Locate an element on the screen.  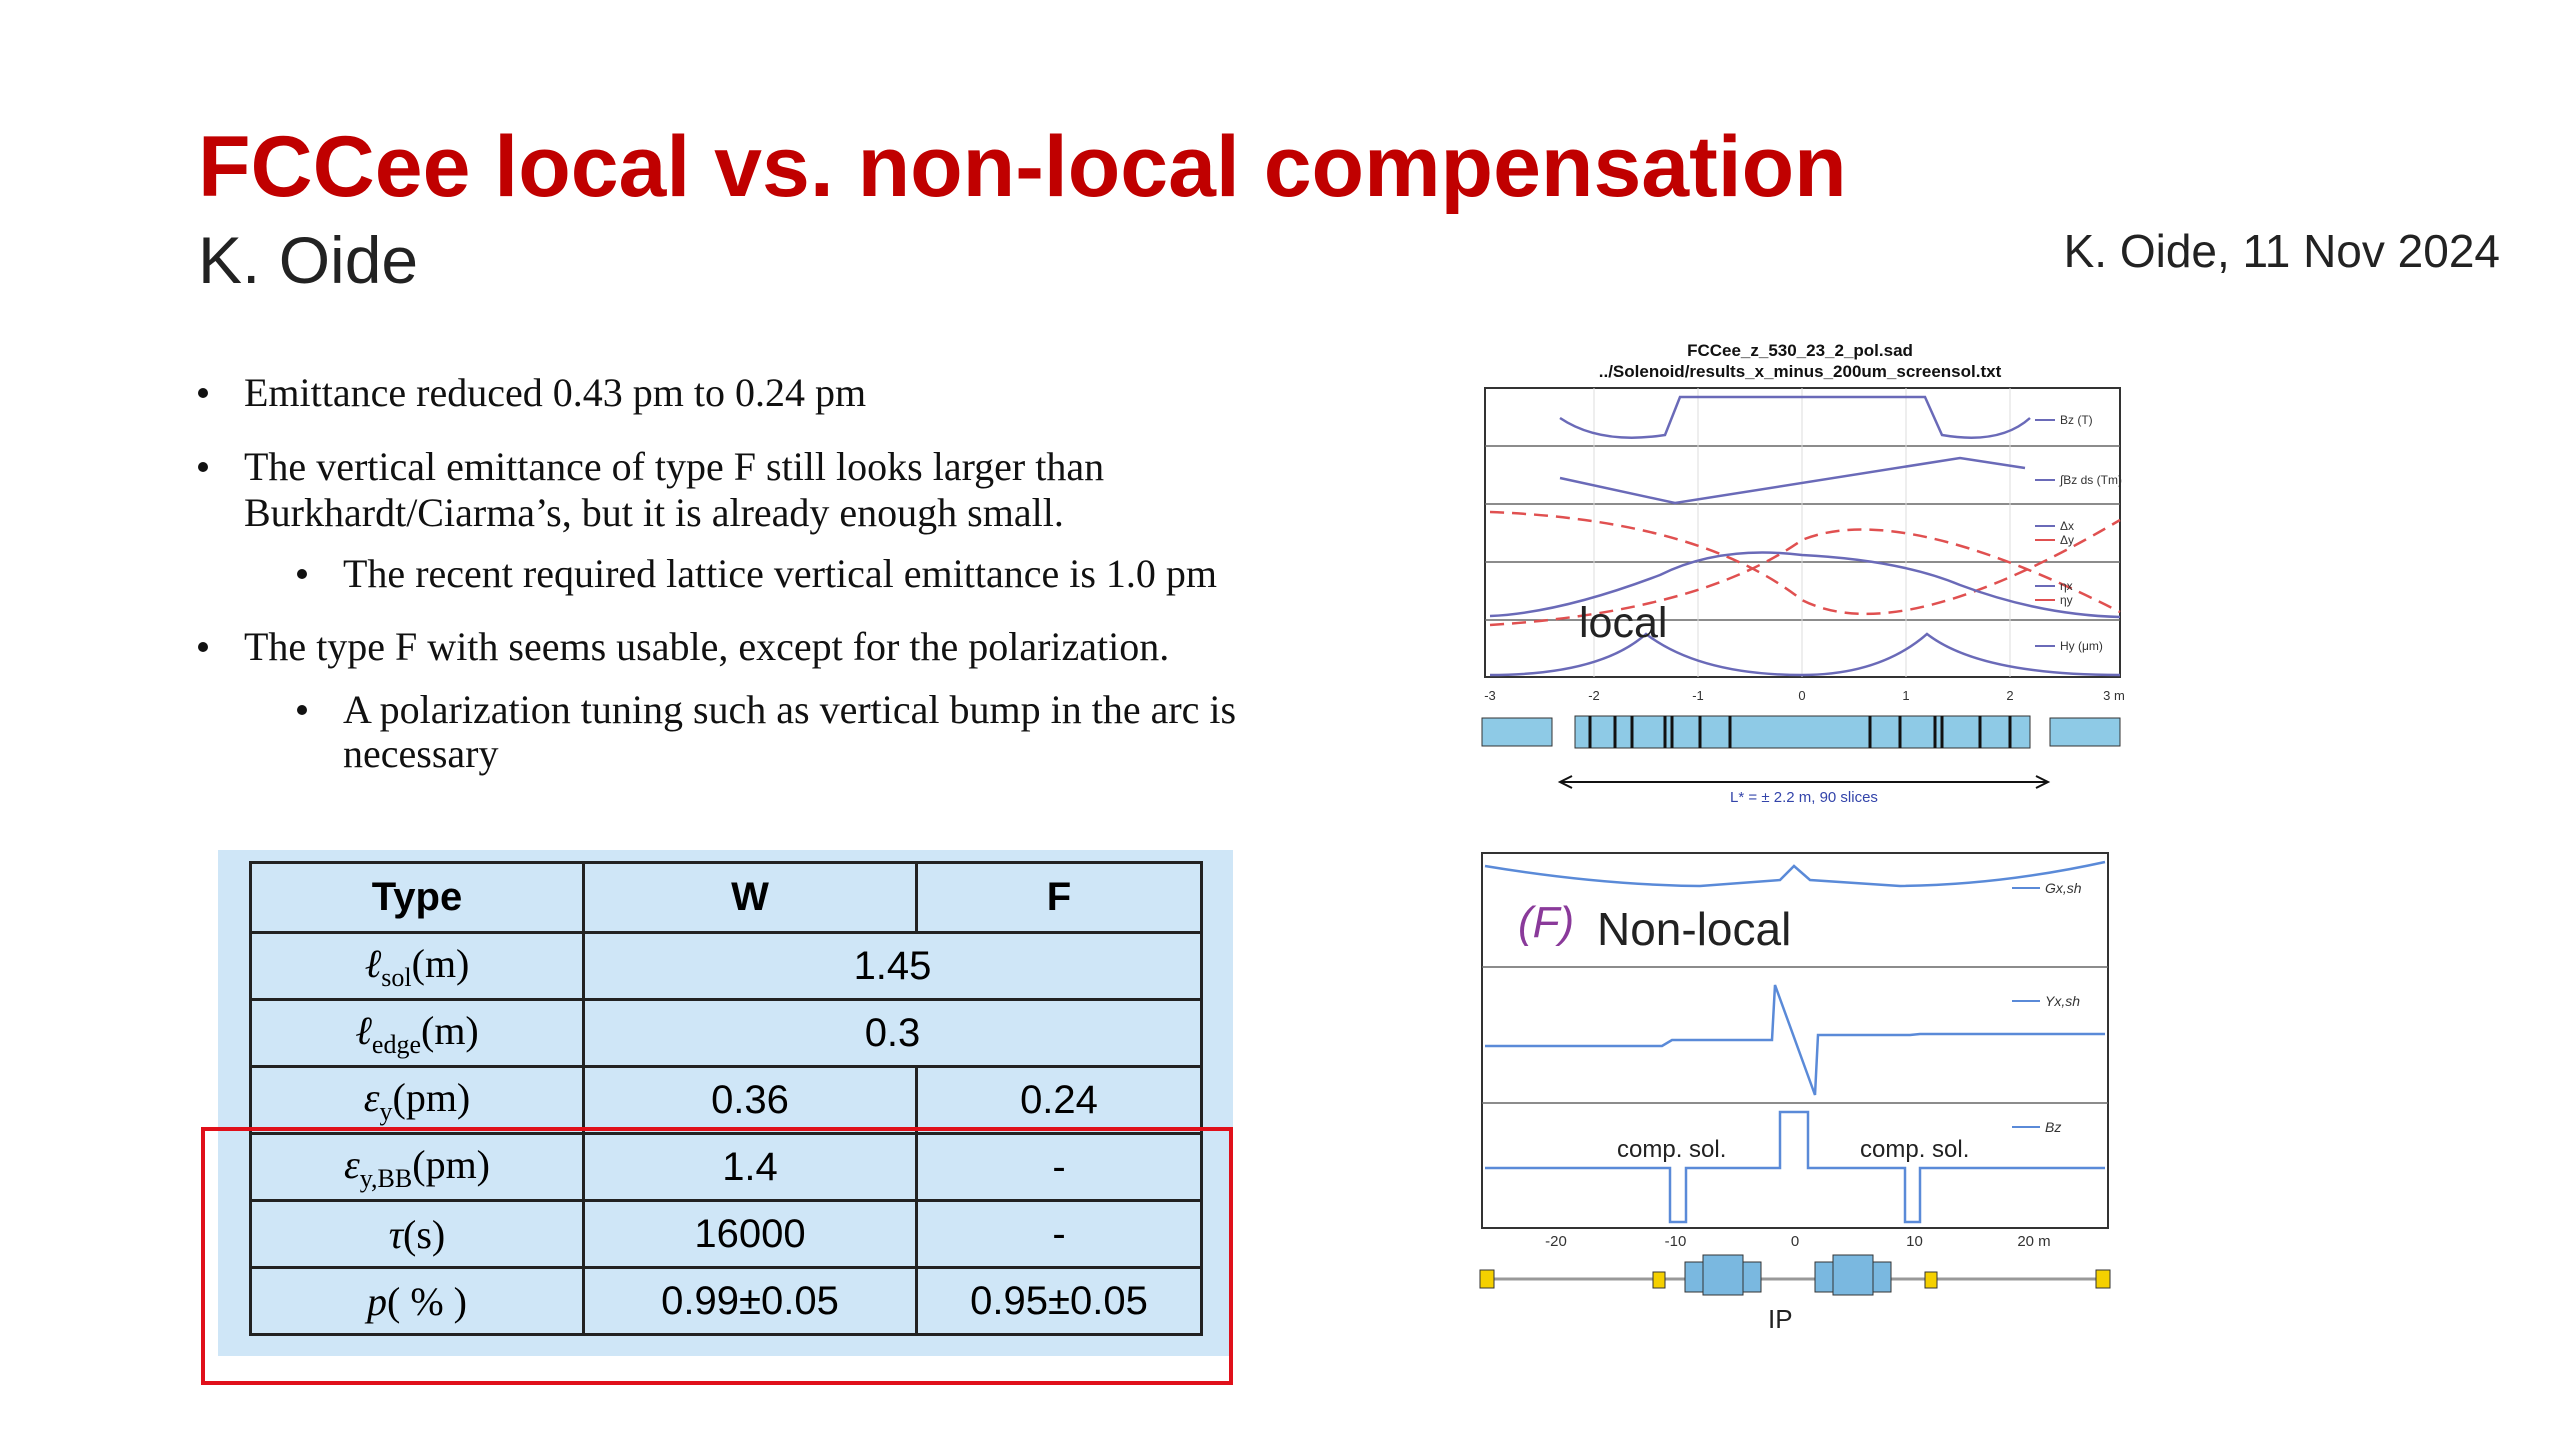
row-label: p( % ) is located at coordinates (417, 1301).